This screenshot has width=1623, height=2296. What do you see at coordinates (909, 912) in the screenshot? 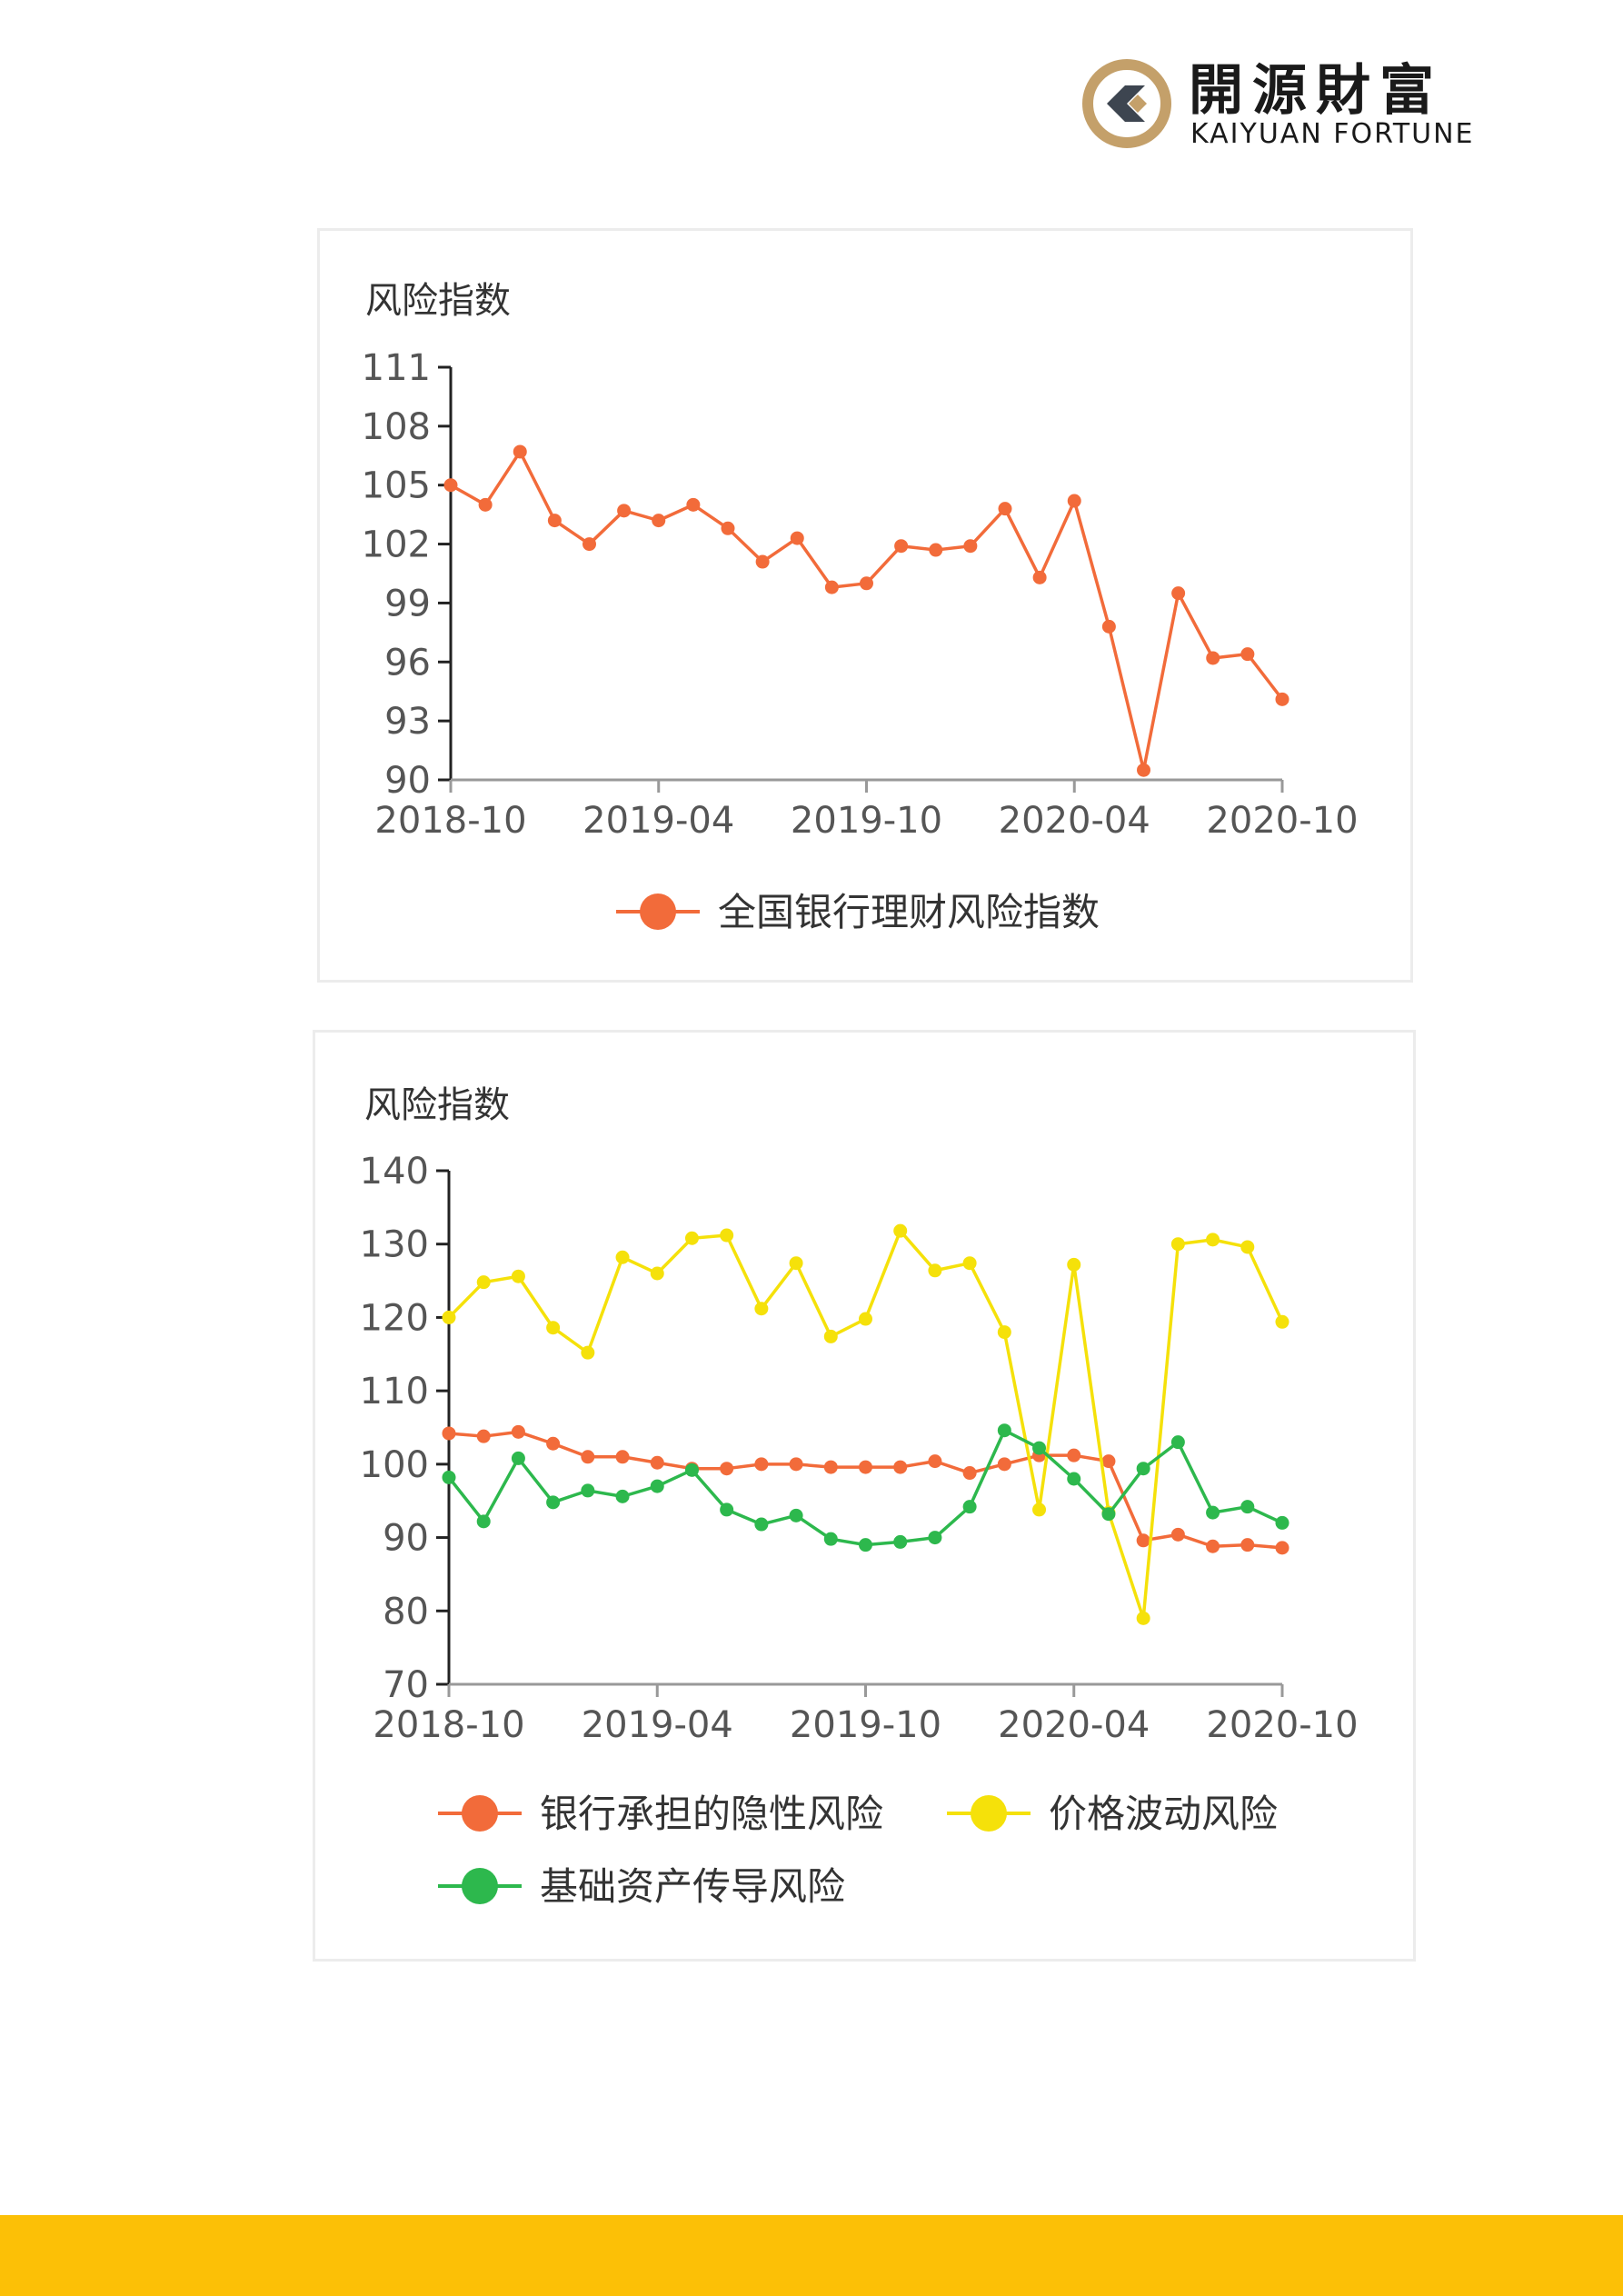
I see `legend-label: 全国银行理财风险指数` at bounding box center [909, 912].